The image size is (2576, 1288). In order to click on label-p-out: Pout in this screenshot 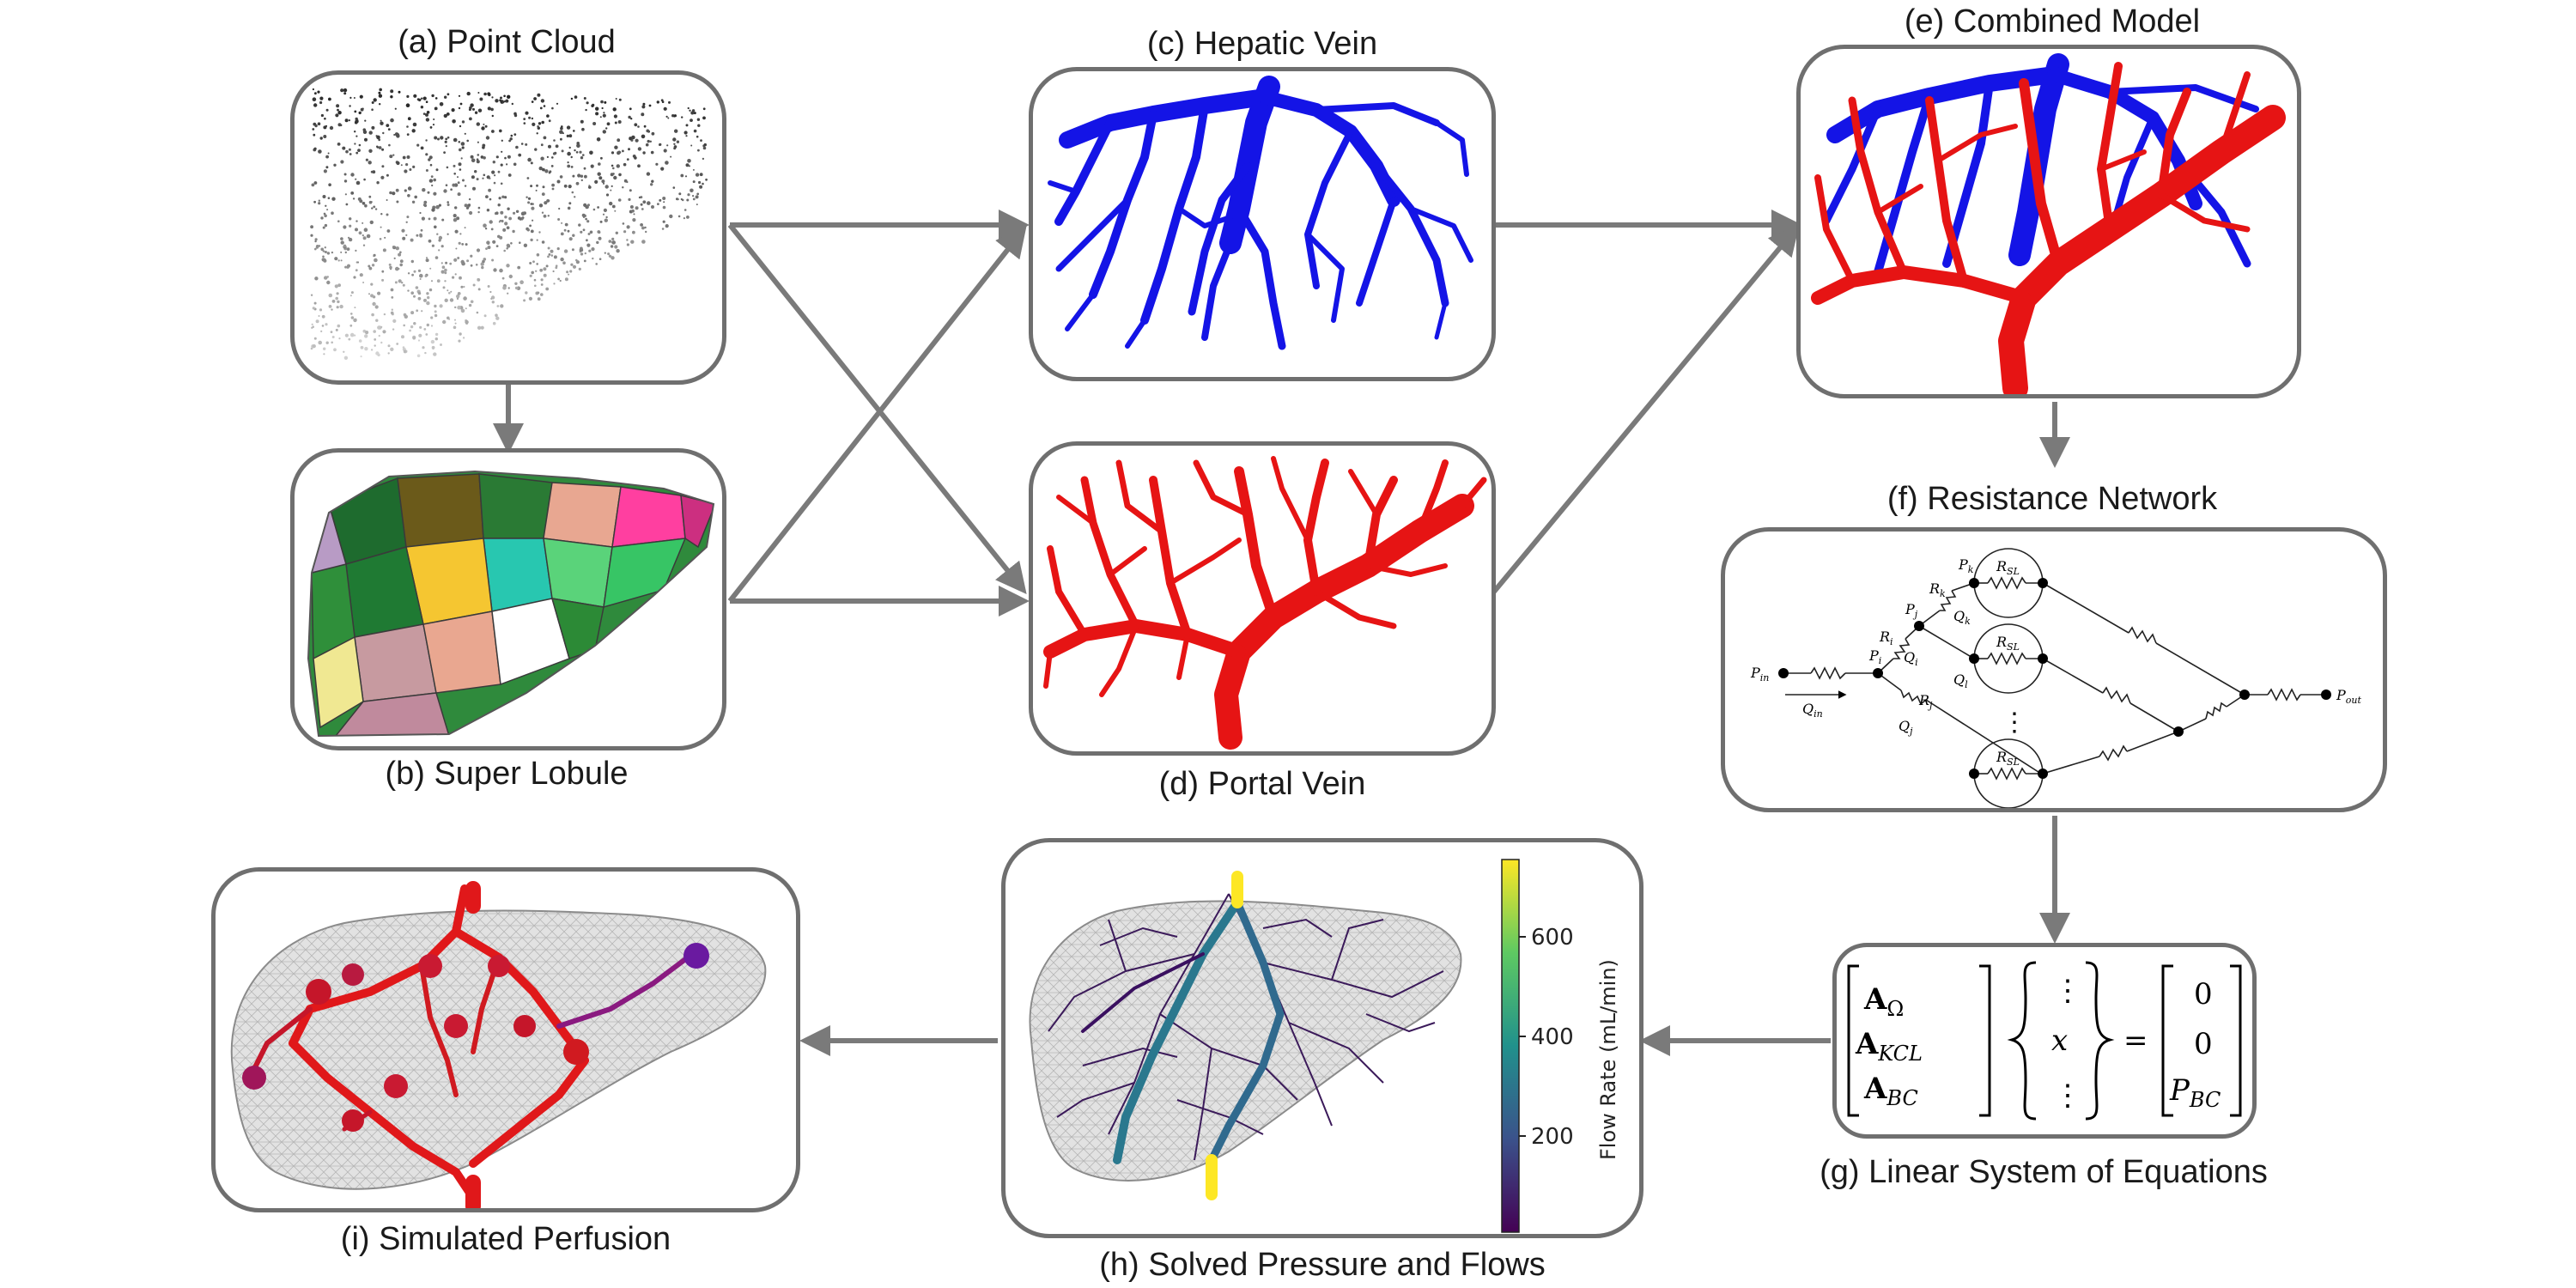, I will do `click(2348, 696)`.